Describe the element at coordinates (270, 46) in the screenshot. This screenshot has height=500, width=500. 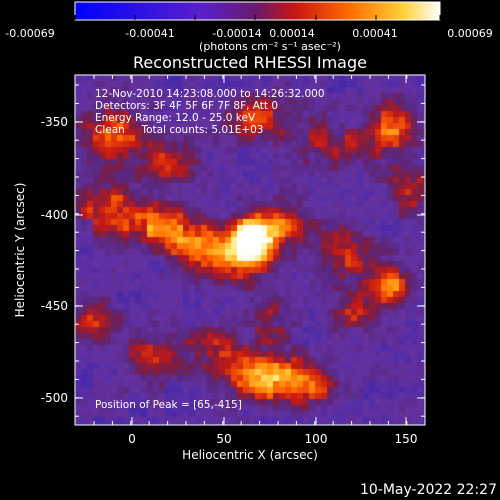
I see `colorbar-unit-label: (photons cm⁻² s⁻¹ asec⁻²)` at that location.